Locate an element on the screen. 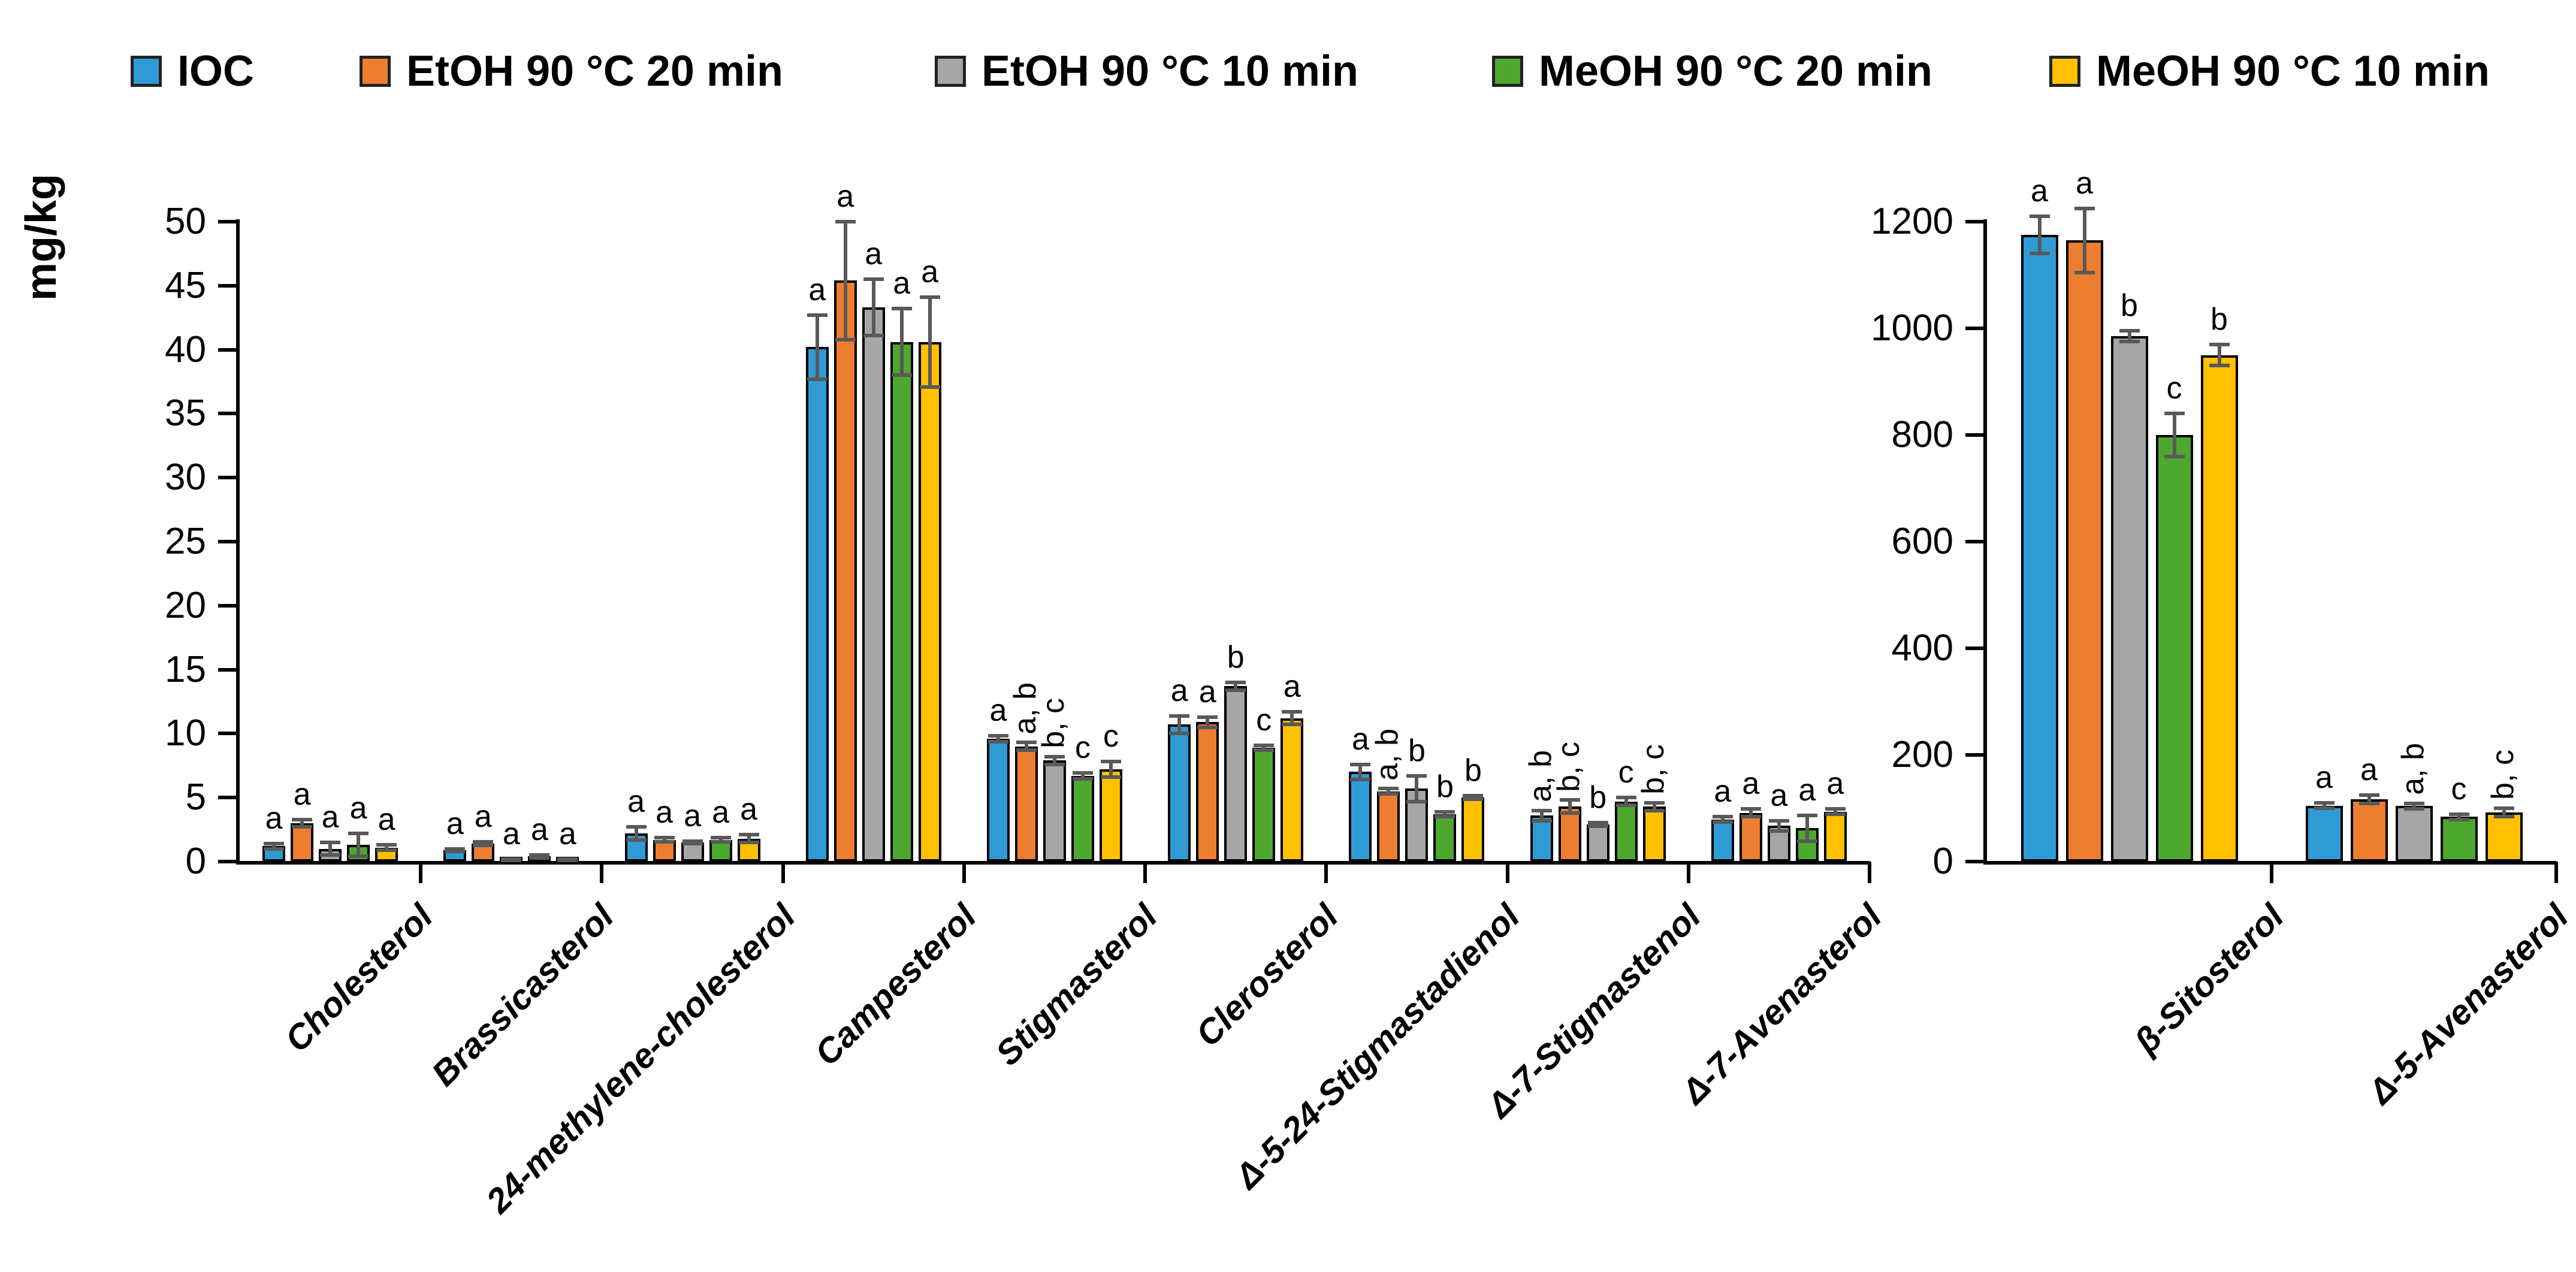 This screenshot has height=1272, width=2576. category-label: 24-methylene-cholesterol is located at coordinates (641, 1058).